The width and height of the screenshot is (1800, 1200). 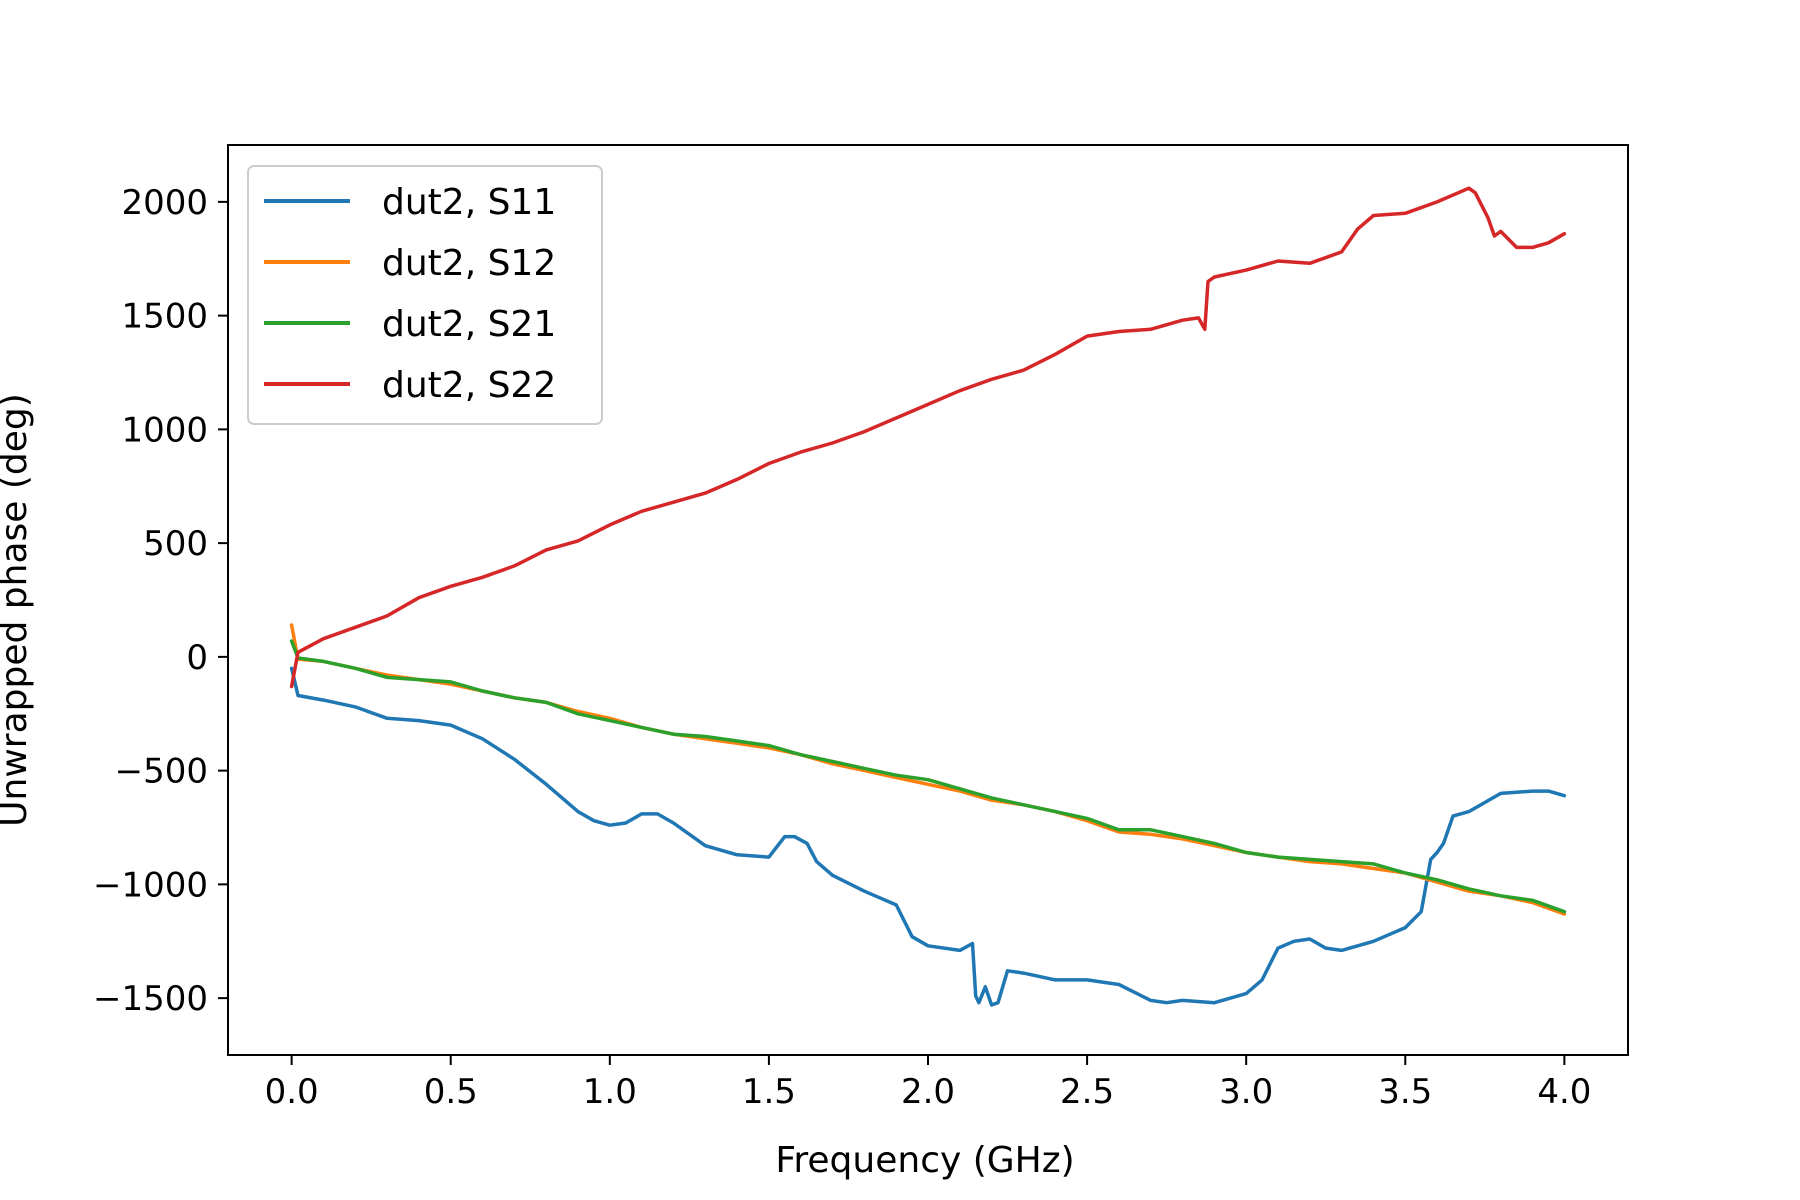 What do you see at coordinates (150, 999) in the screenshot?
I see `y-tick-label: −1500` at bounding box center [150, 999].